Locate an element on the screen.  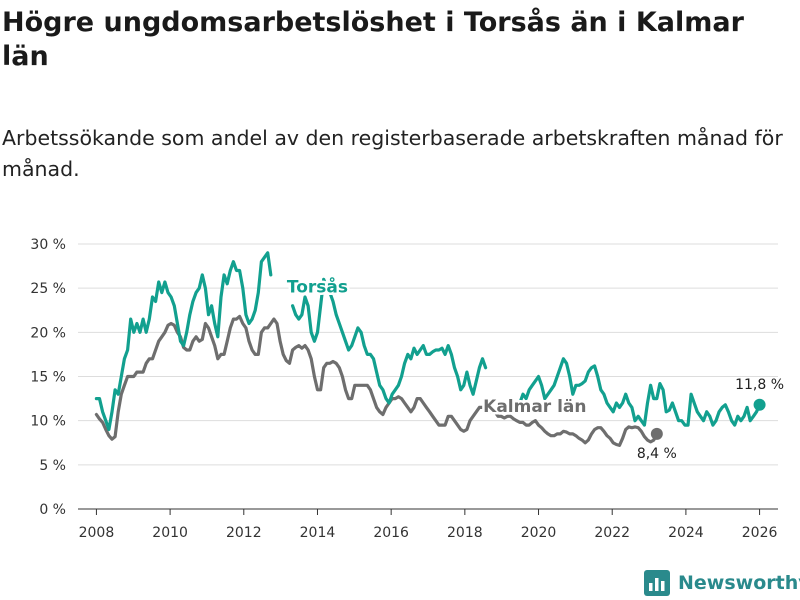
y-tick-label: 25 % is located at coordinates (48, 289).